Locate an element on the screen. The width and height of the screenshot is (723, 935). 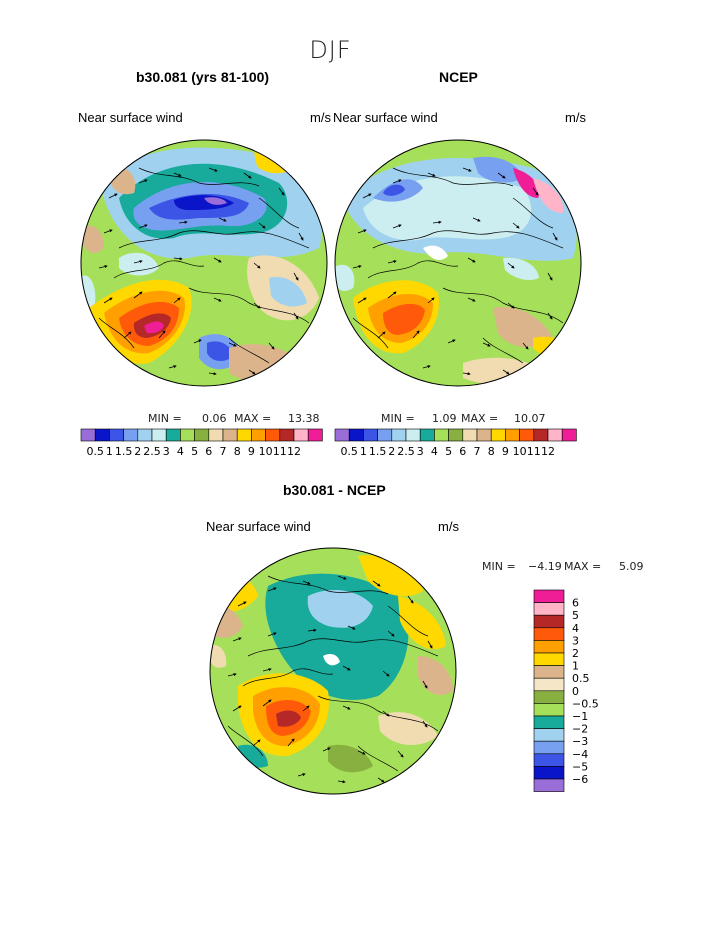
panel-3-colorbar-tick-label: −2 is located at coordinates (580, 729).